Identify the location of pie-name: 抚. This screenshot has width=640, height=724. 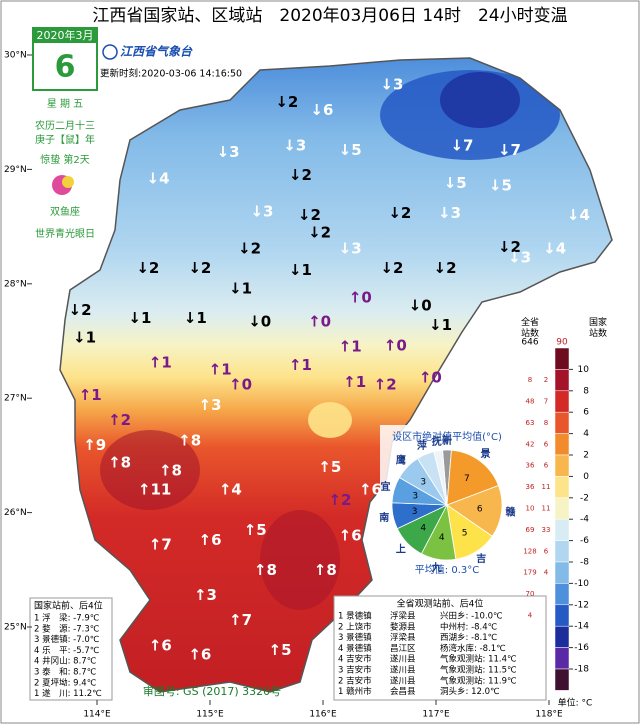
(437, 441).